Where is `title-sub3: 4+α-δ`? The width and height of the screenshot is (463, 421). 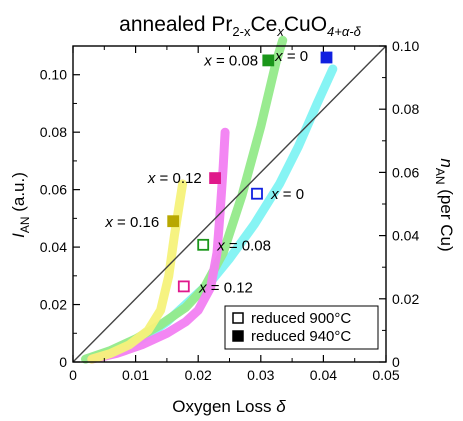 title-sub3: 4+α-δ is located at coordinates (344, 31).